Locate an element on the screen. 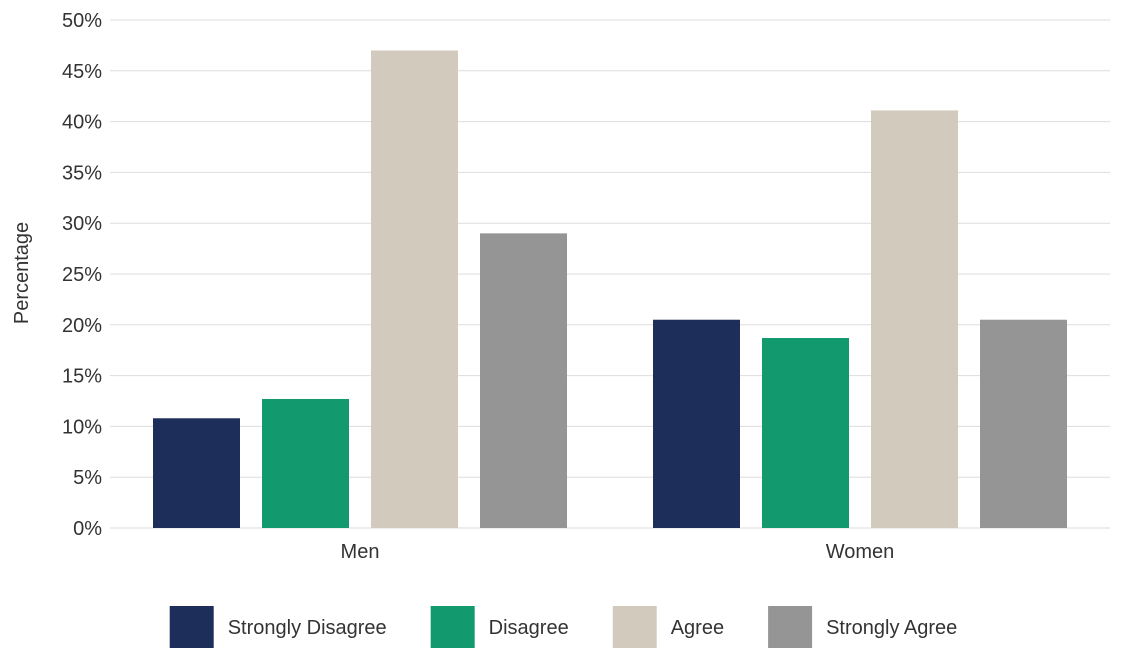 Image resolution: width=1127 pixels, height=648 pixels. legend-label: Agree is located at coordinates (697, 628).